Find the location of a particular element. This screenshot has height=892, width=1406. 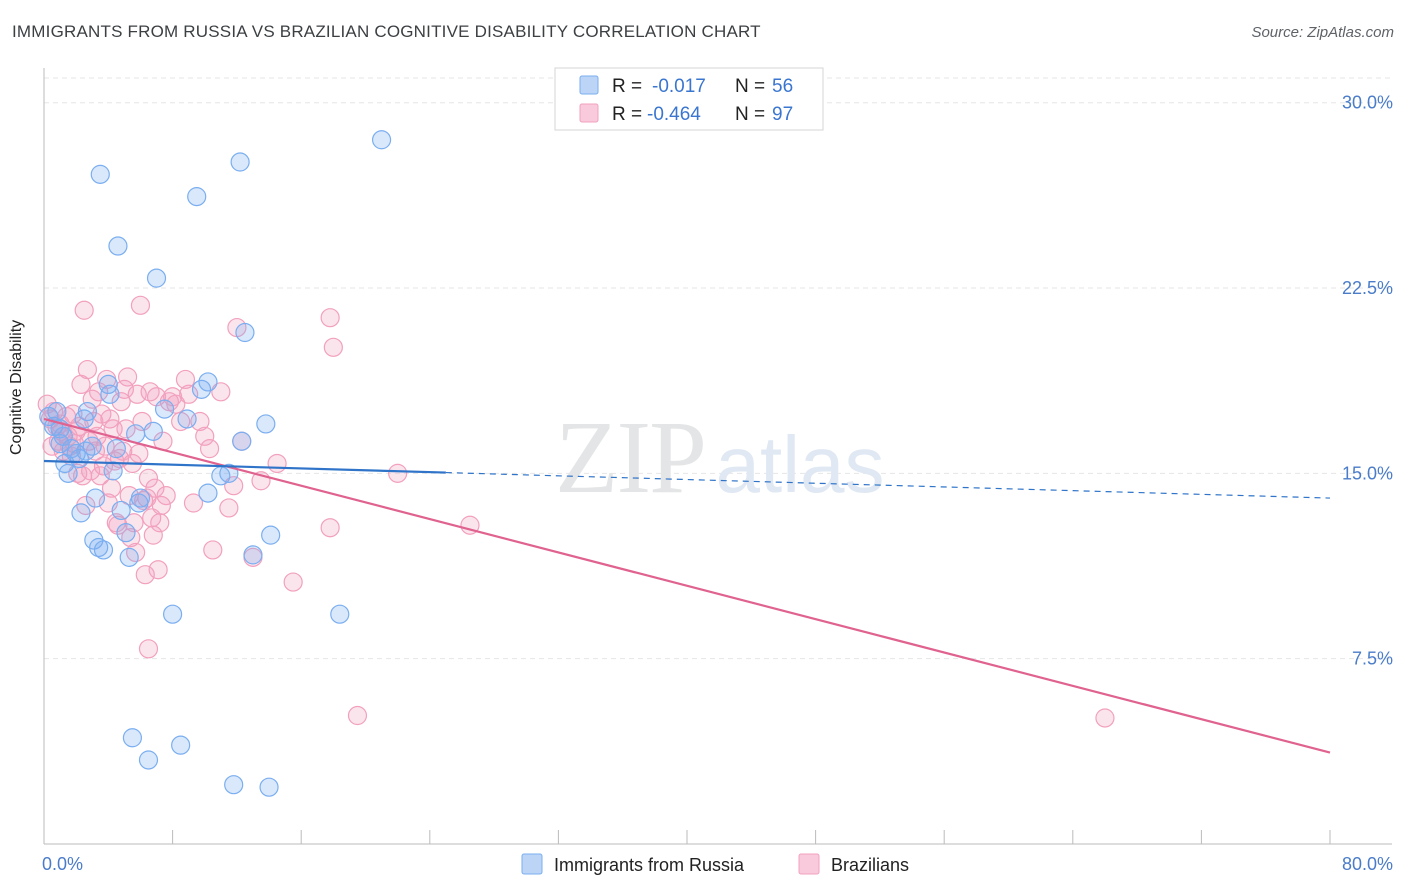

source-label: Source: ZipAtlas.com is located at coordinates (1322, 32).